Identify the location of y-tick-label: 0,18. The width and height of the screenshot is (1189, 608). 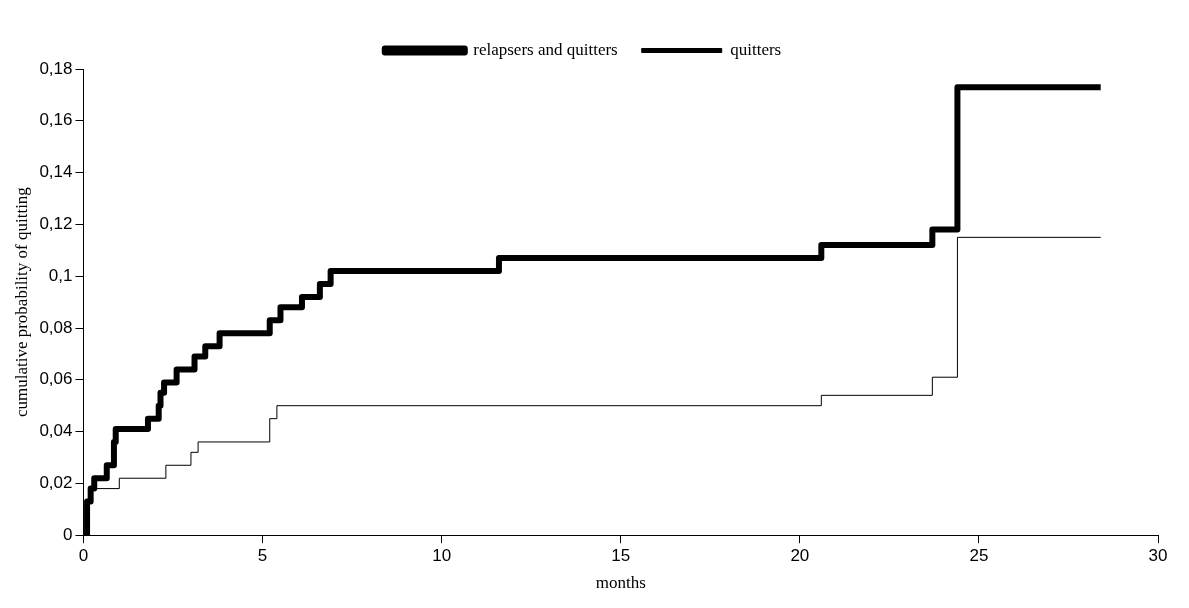
(56, 68).